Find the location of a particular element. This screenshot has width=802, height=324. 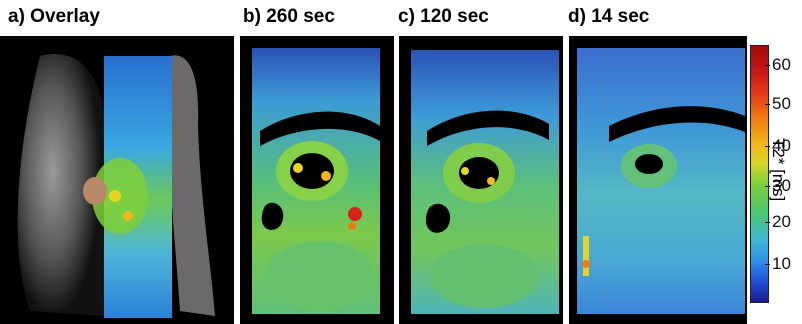

colorbar-tick-10: 10 is located at coordinates (778, 263).